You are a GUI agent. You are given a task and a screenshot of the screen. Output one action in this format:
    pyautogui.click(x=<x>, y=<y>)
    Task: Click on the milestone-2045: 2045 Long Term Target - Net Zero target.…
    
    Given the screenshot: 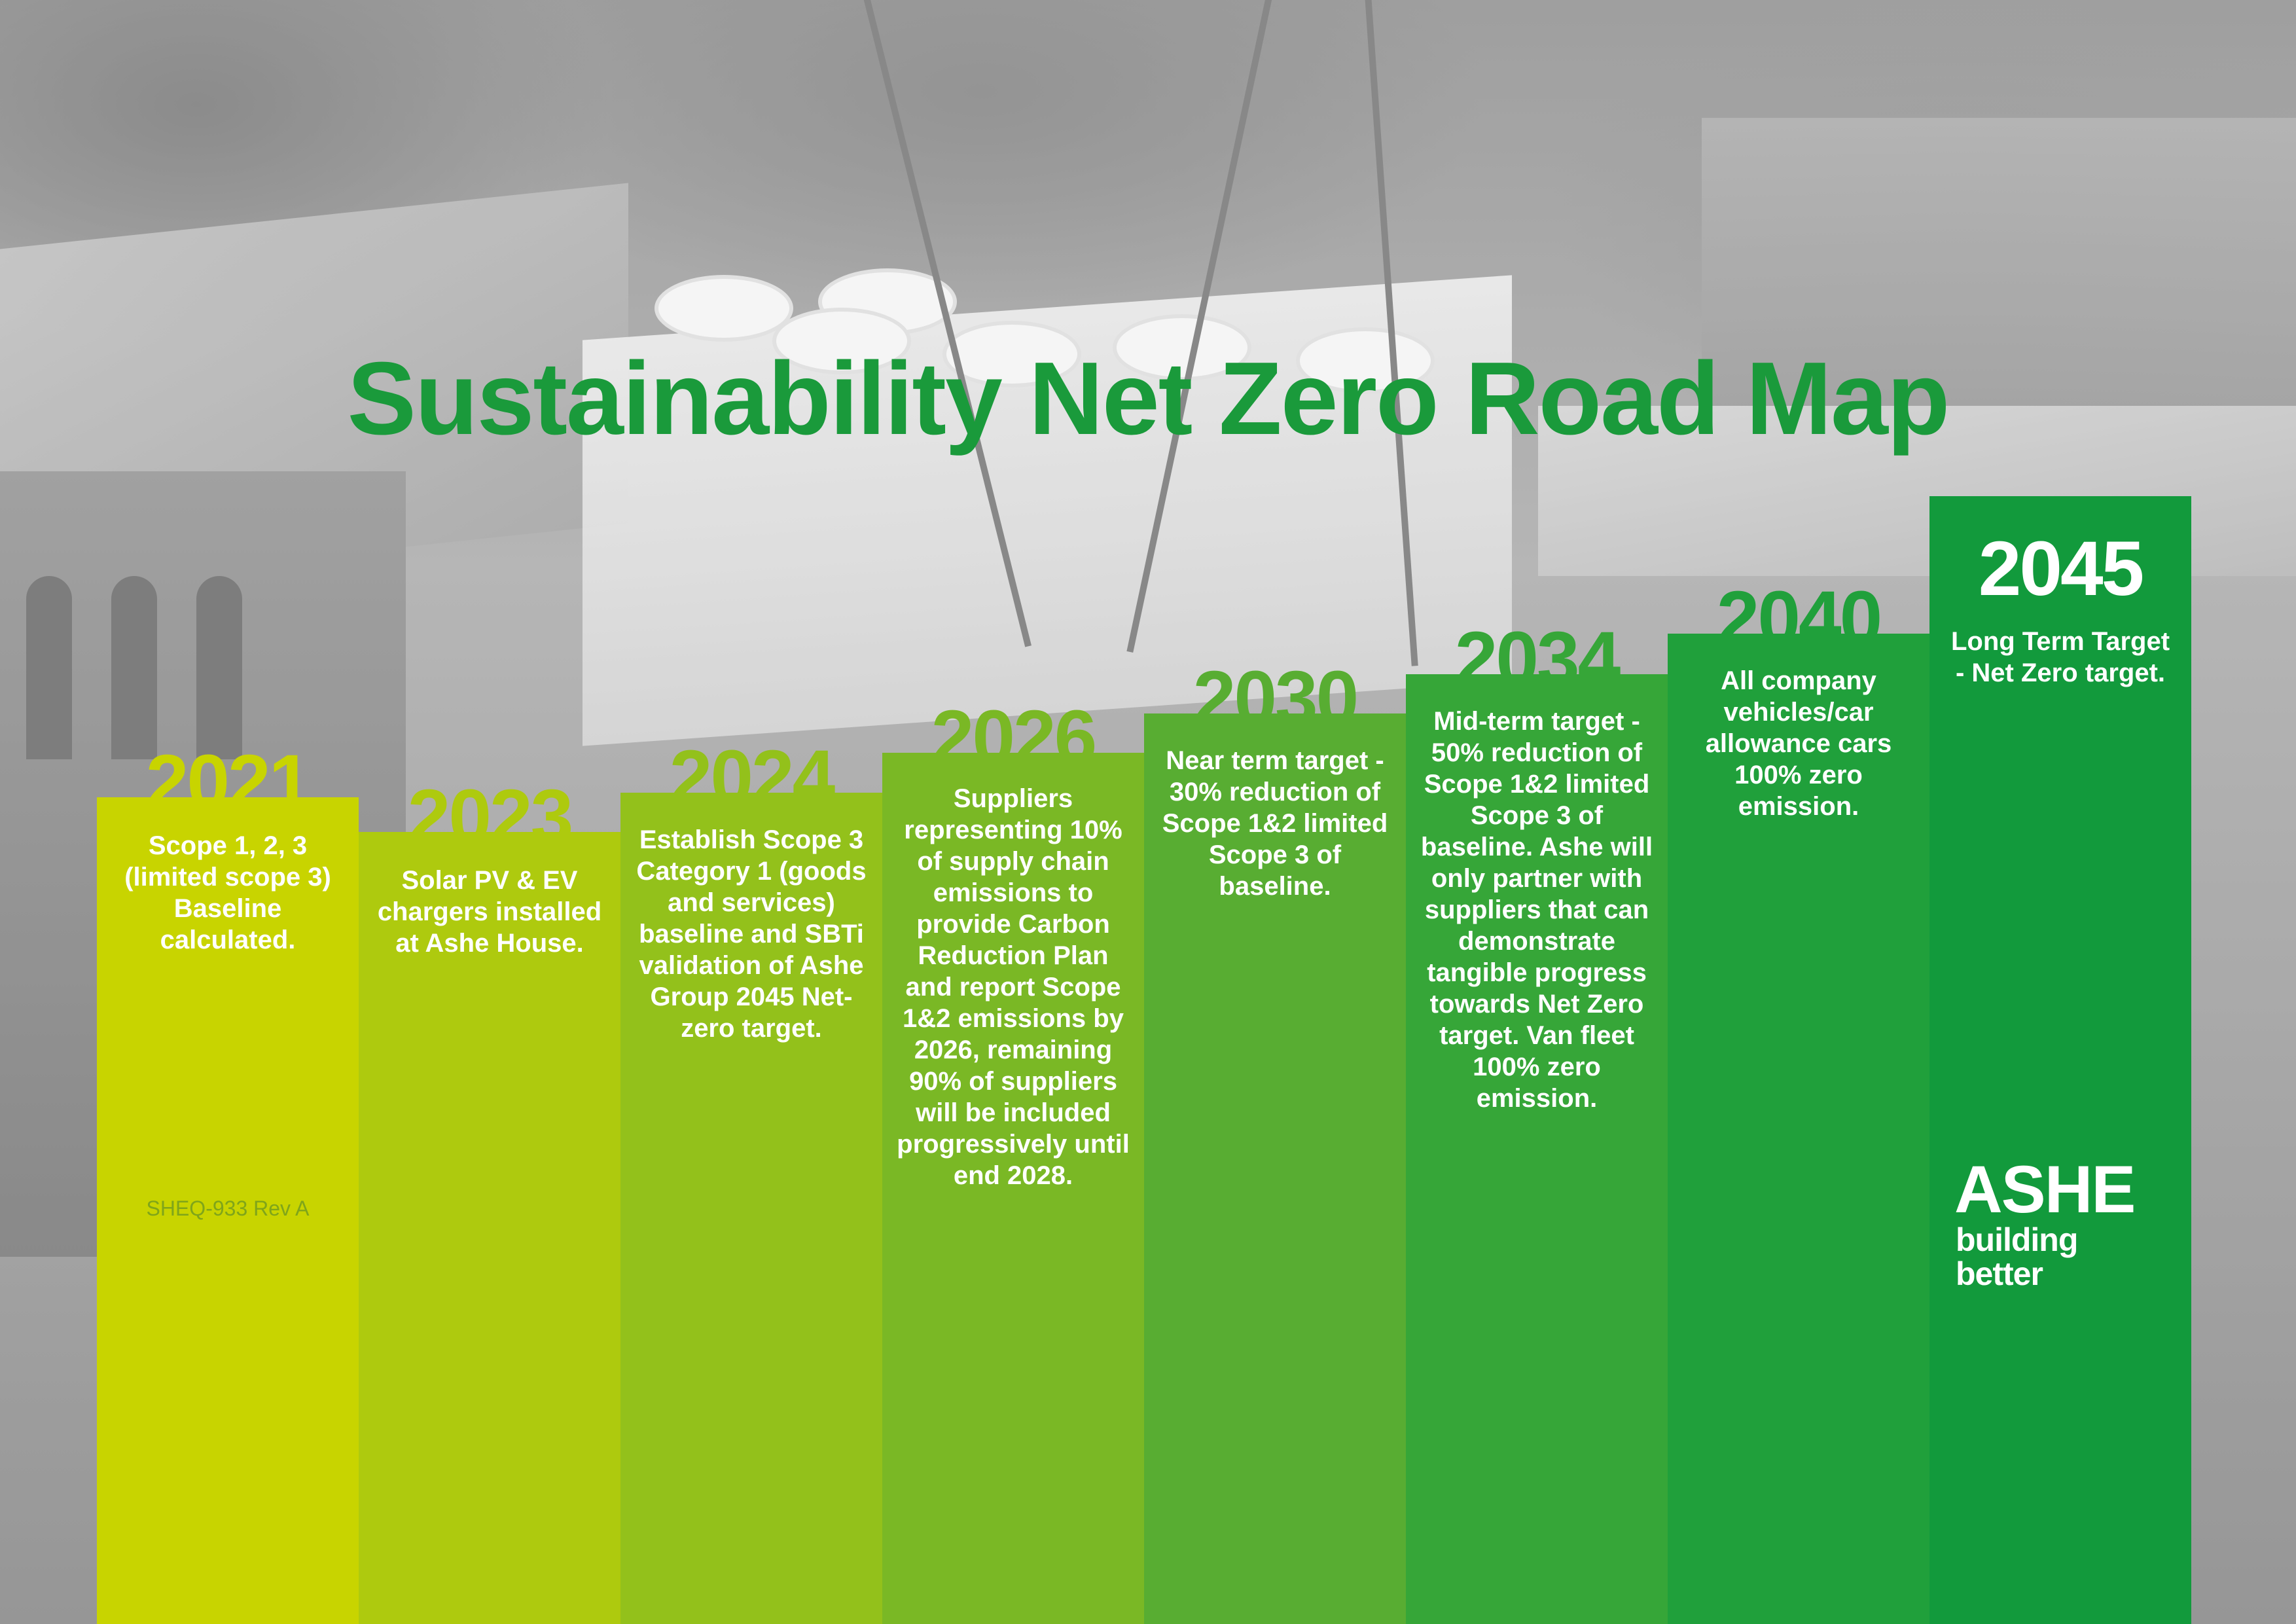 What is the action you would take?
    pyautogui.click(x=2060, y=1060)
    